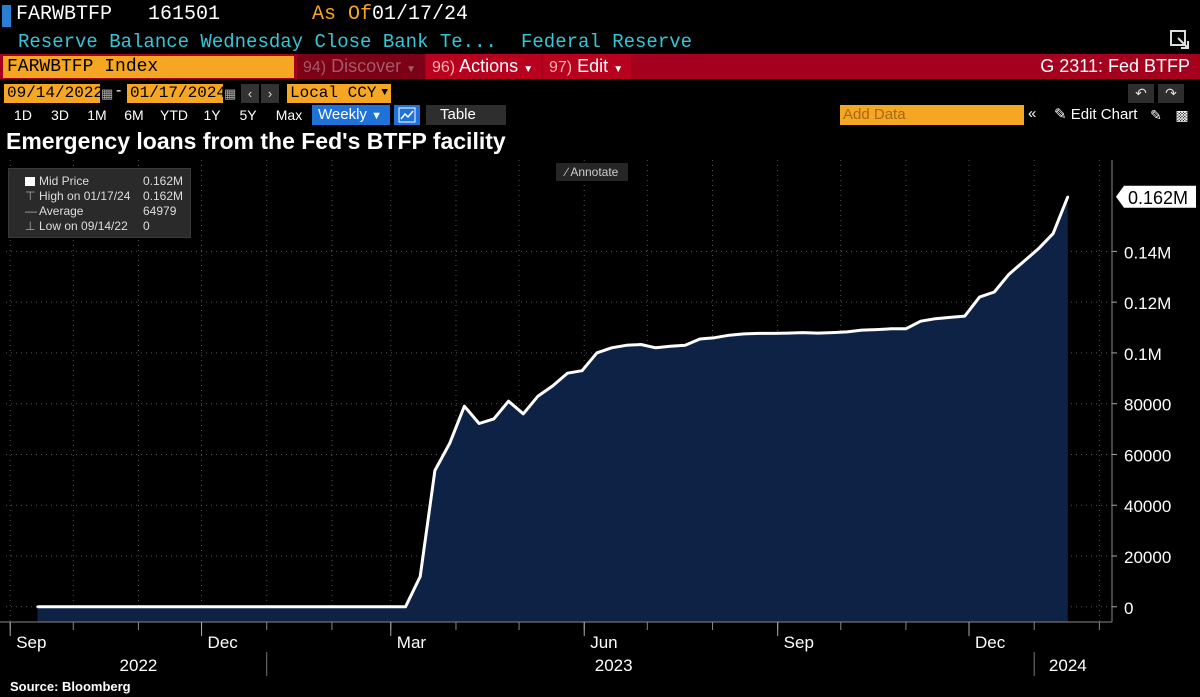 Image resolution: width=1200 pixels, height=697 pixels. What do you see at coordinates (1032, 113) in the screenshot?
I see `collapse-icon: «` at bounding box center [1032, 113].